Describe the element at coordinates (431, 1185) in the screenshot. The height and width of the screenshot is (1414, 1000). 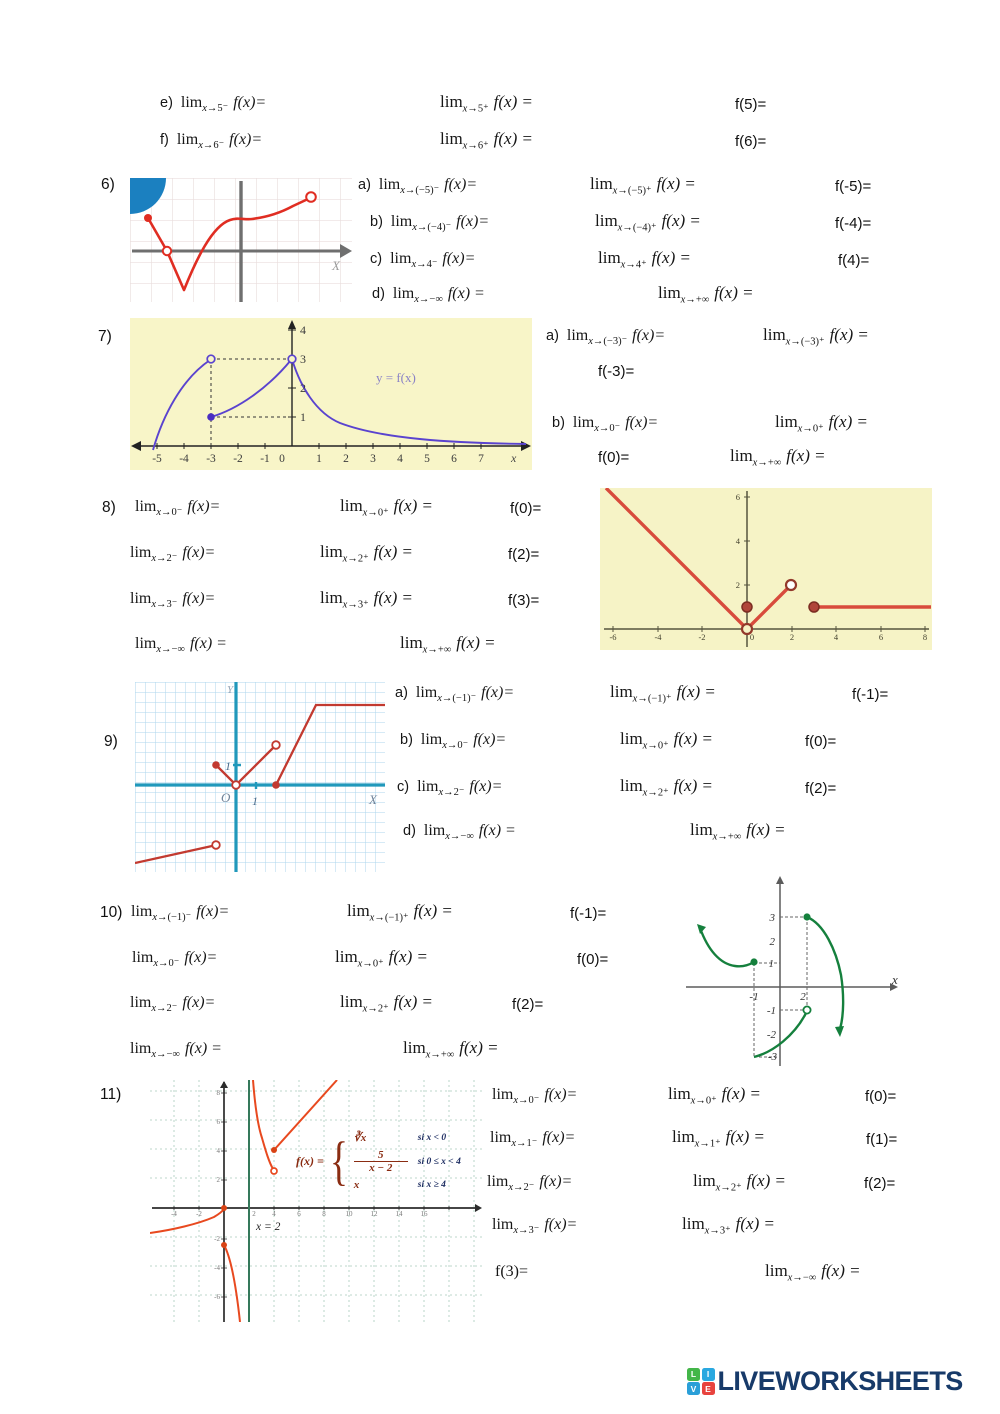
I see `piecewise-condition: si x ≥ 4` at that location.